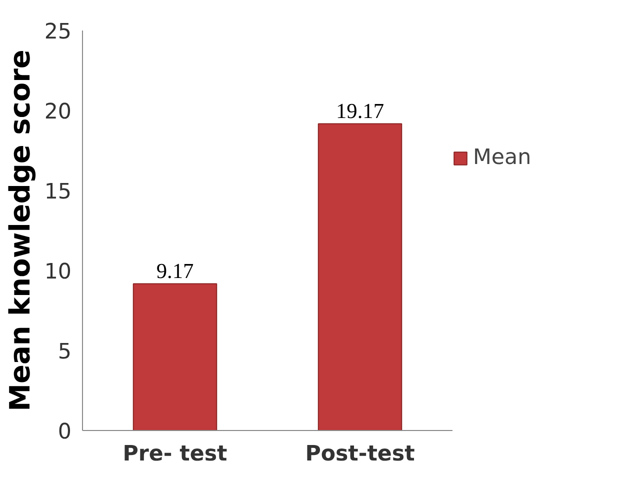 This screenshot has width=632, height=504. What do you see at coordinates (502, 157) in the screenshot?
I see `legend-label: Mean` at bounding box center [502, 157].